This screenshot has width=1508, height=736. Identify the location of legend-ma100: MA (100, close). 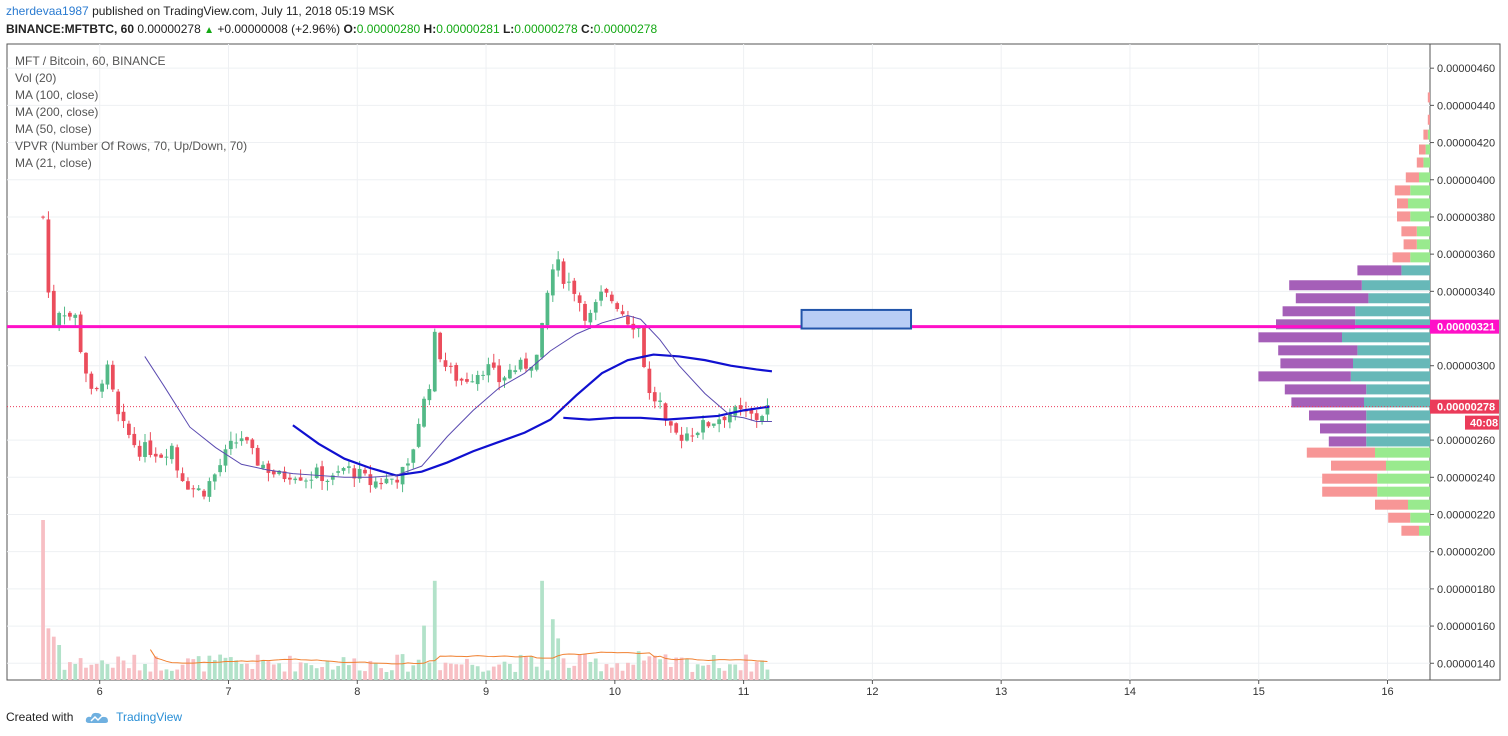
(57, 95).